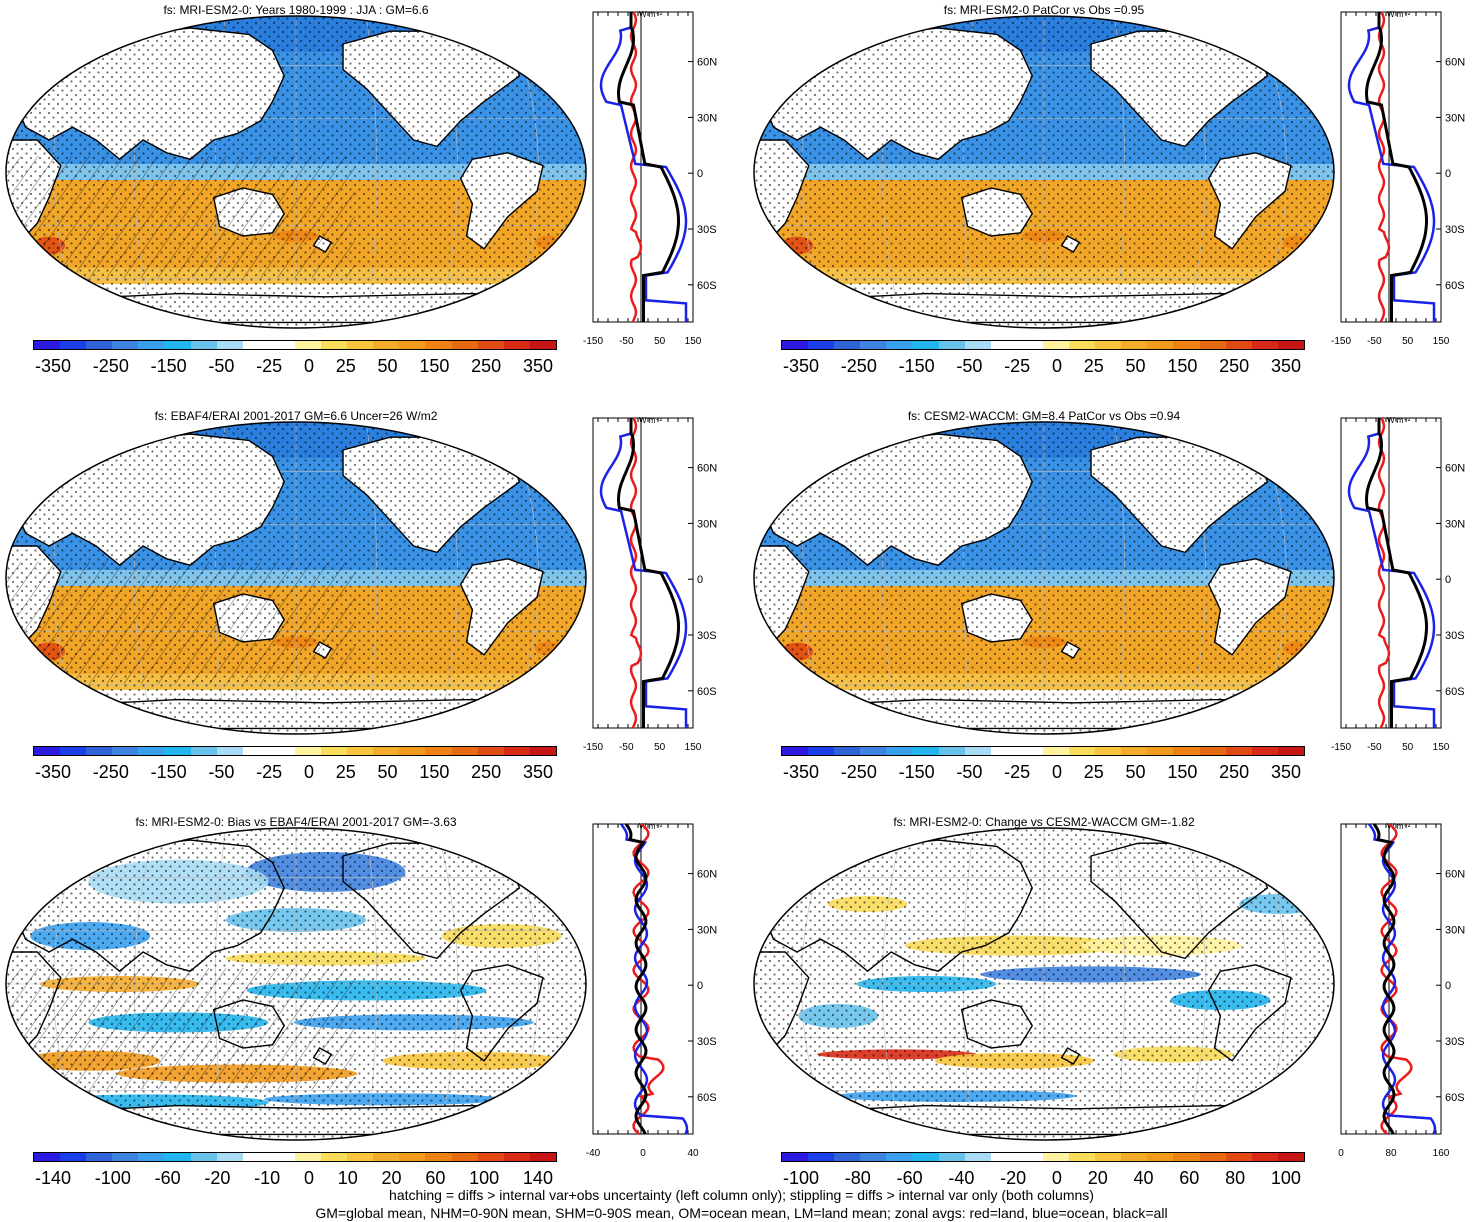 This screenshot has height=1222, width=1483. What do you see at coordinates (1235, 1178) in the screenshot?
I see `colorbar-label: 80` at bounding box center [1235, 1178].